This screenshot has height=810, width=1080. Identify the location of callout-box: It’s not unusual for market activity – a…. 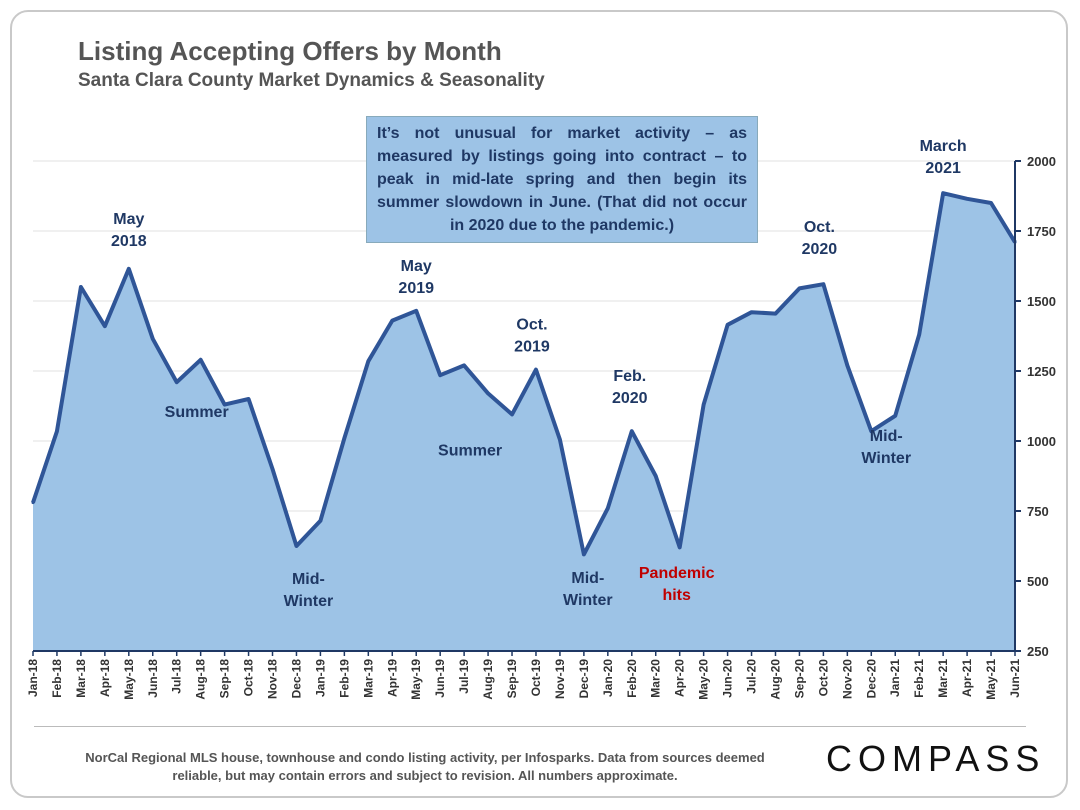
(562, 179).